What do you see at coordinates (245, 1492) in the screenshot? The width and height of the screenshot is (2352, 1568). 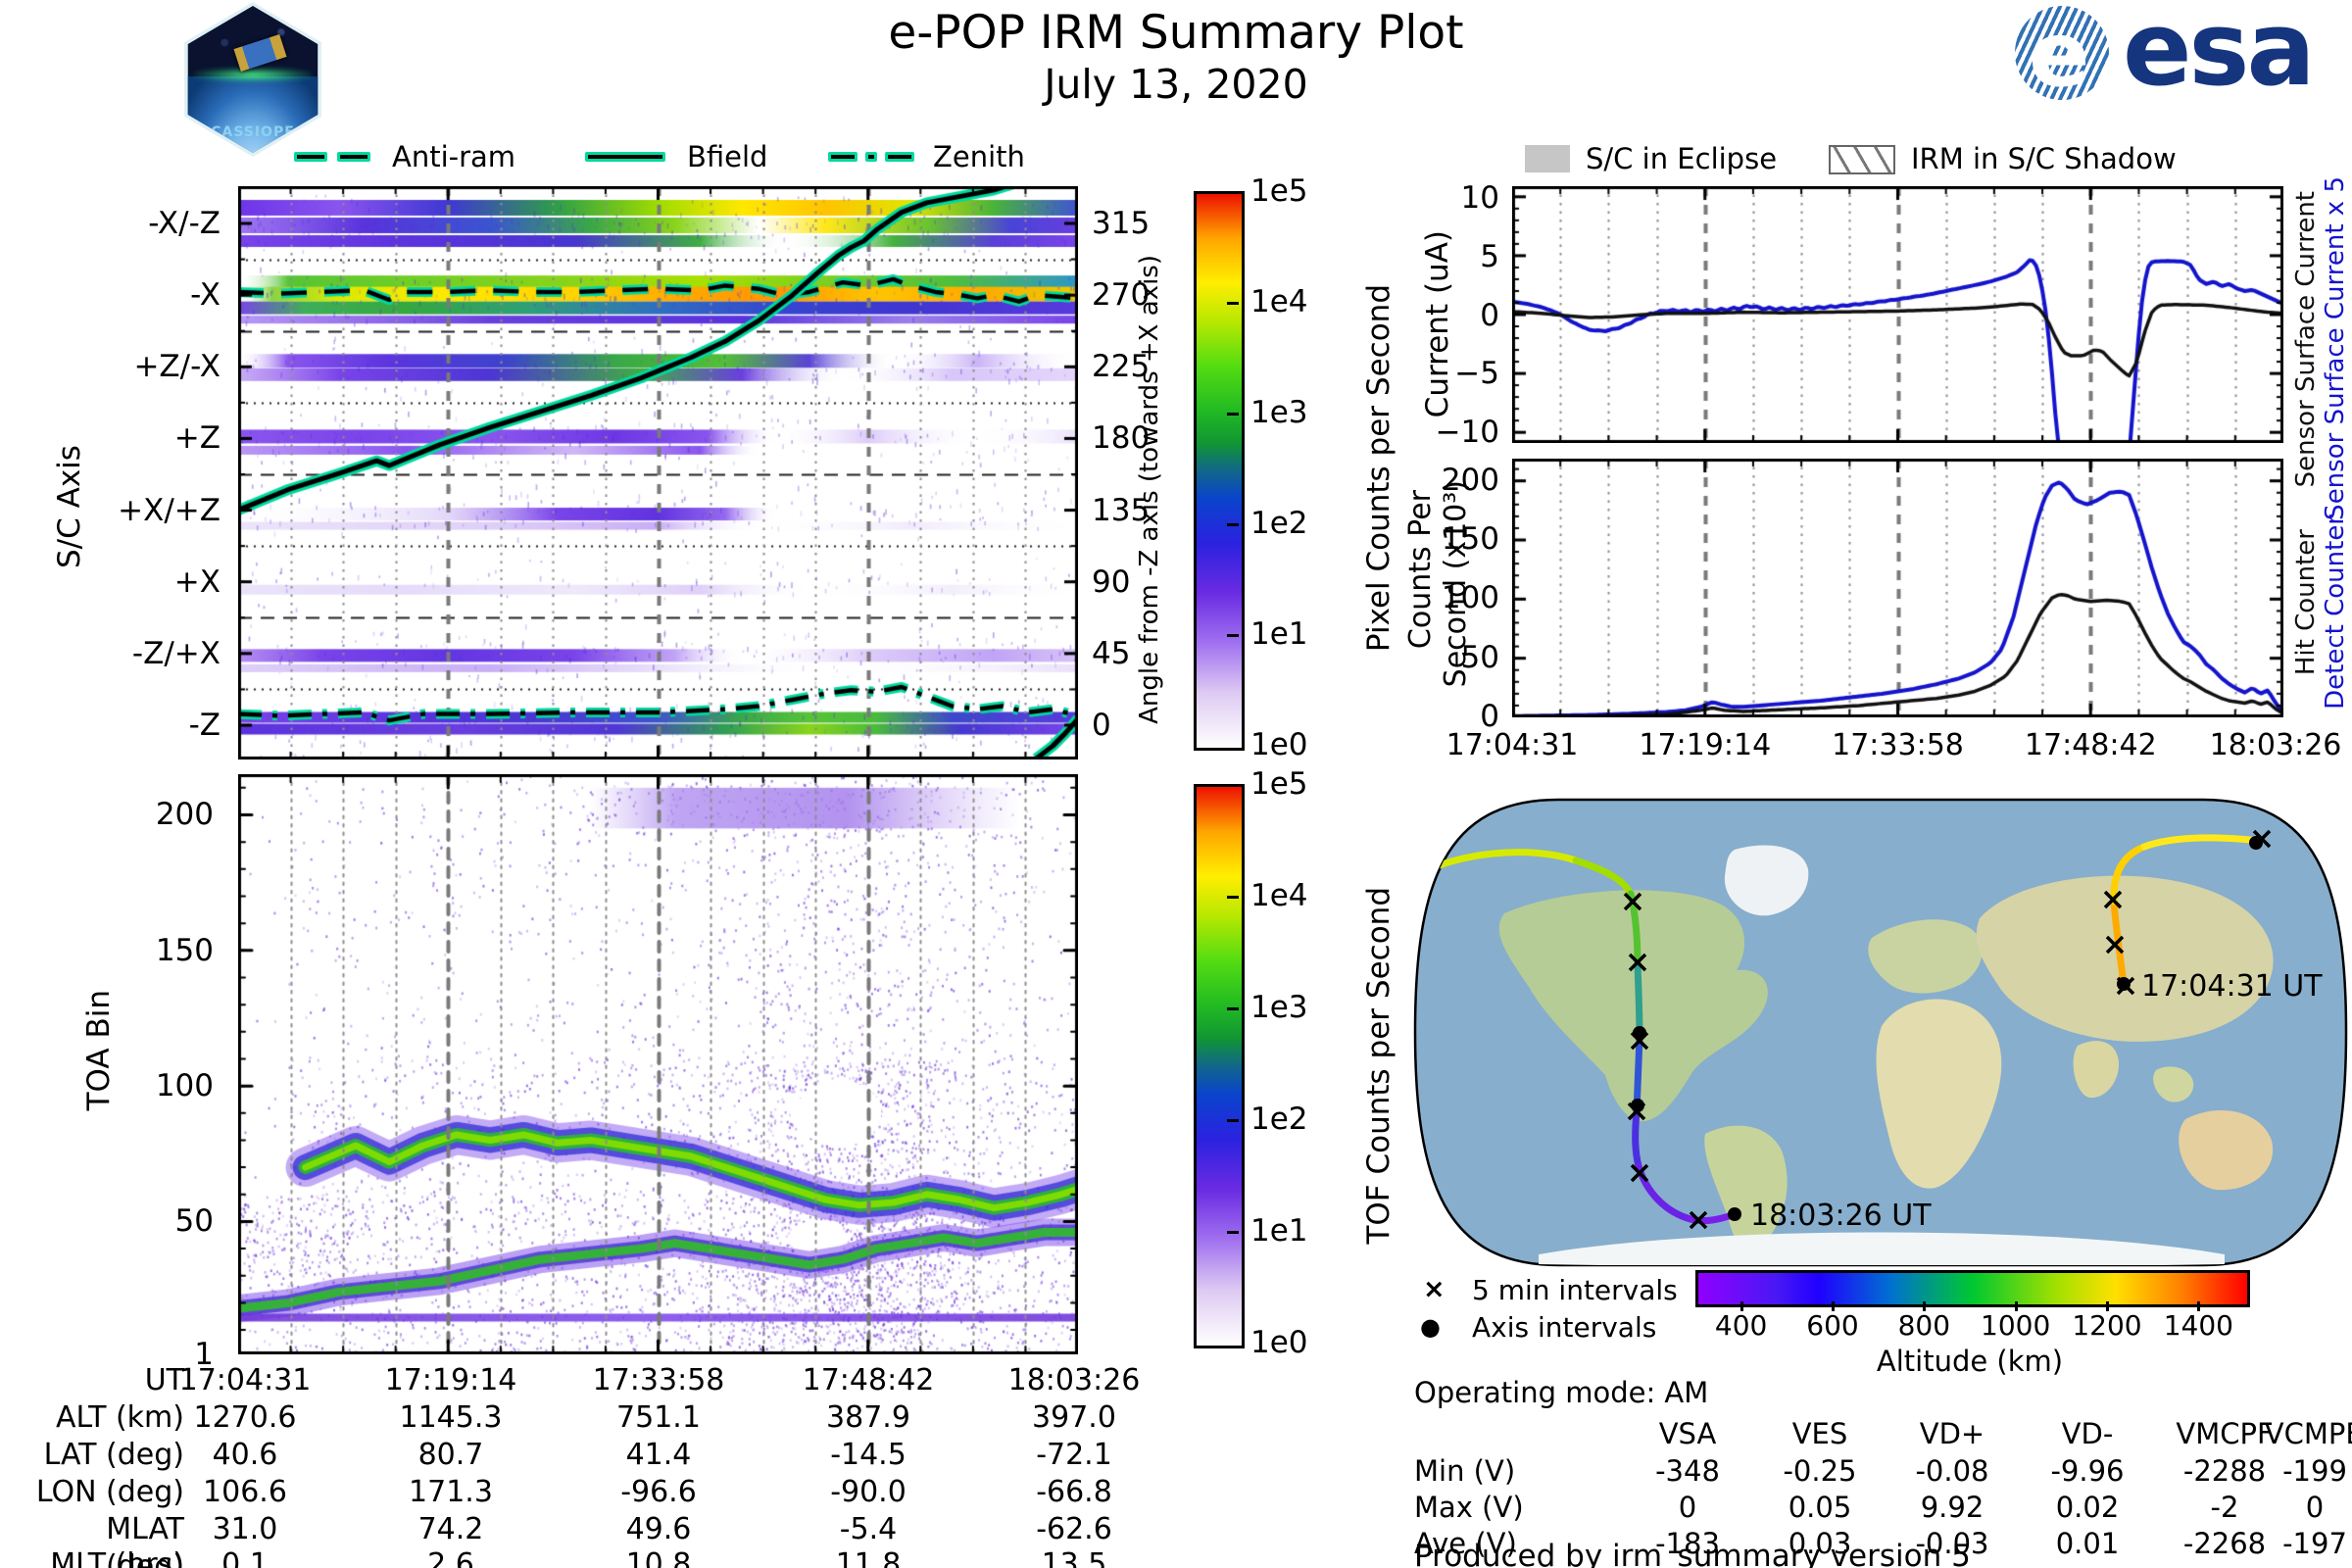 I see `ephemeris-value: 106.6` at bounding box center [245, 1492].